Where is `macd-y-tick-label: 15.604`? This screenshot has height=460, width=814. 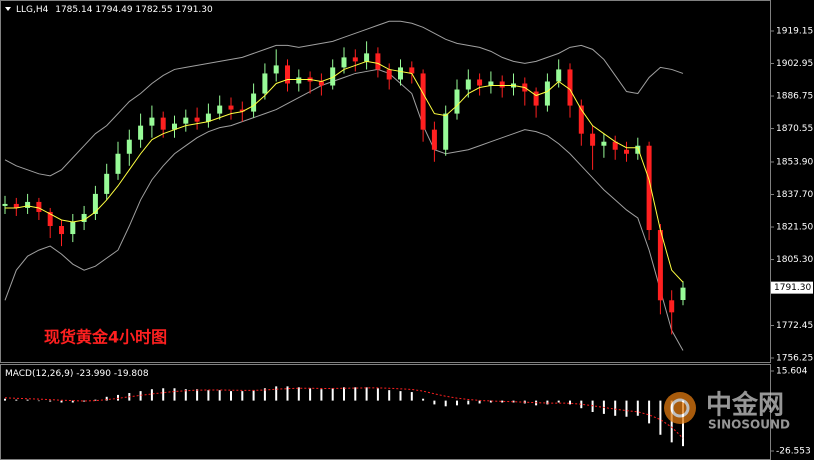 macd-y-tick-label: 15.604 is located at coordinates (792, 371).